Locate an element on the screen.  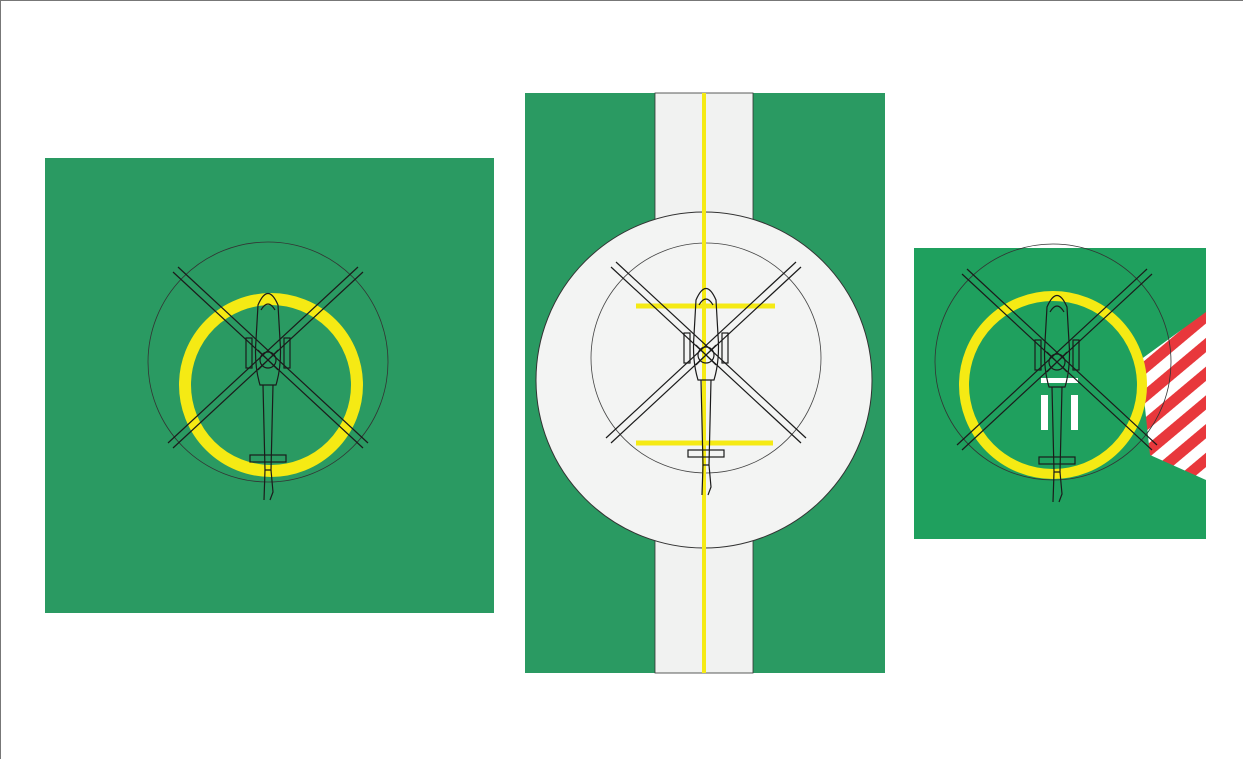
touchdown-ring is located at coordinates (1053, 385).